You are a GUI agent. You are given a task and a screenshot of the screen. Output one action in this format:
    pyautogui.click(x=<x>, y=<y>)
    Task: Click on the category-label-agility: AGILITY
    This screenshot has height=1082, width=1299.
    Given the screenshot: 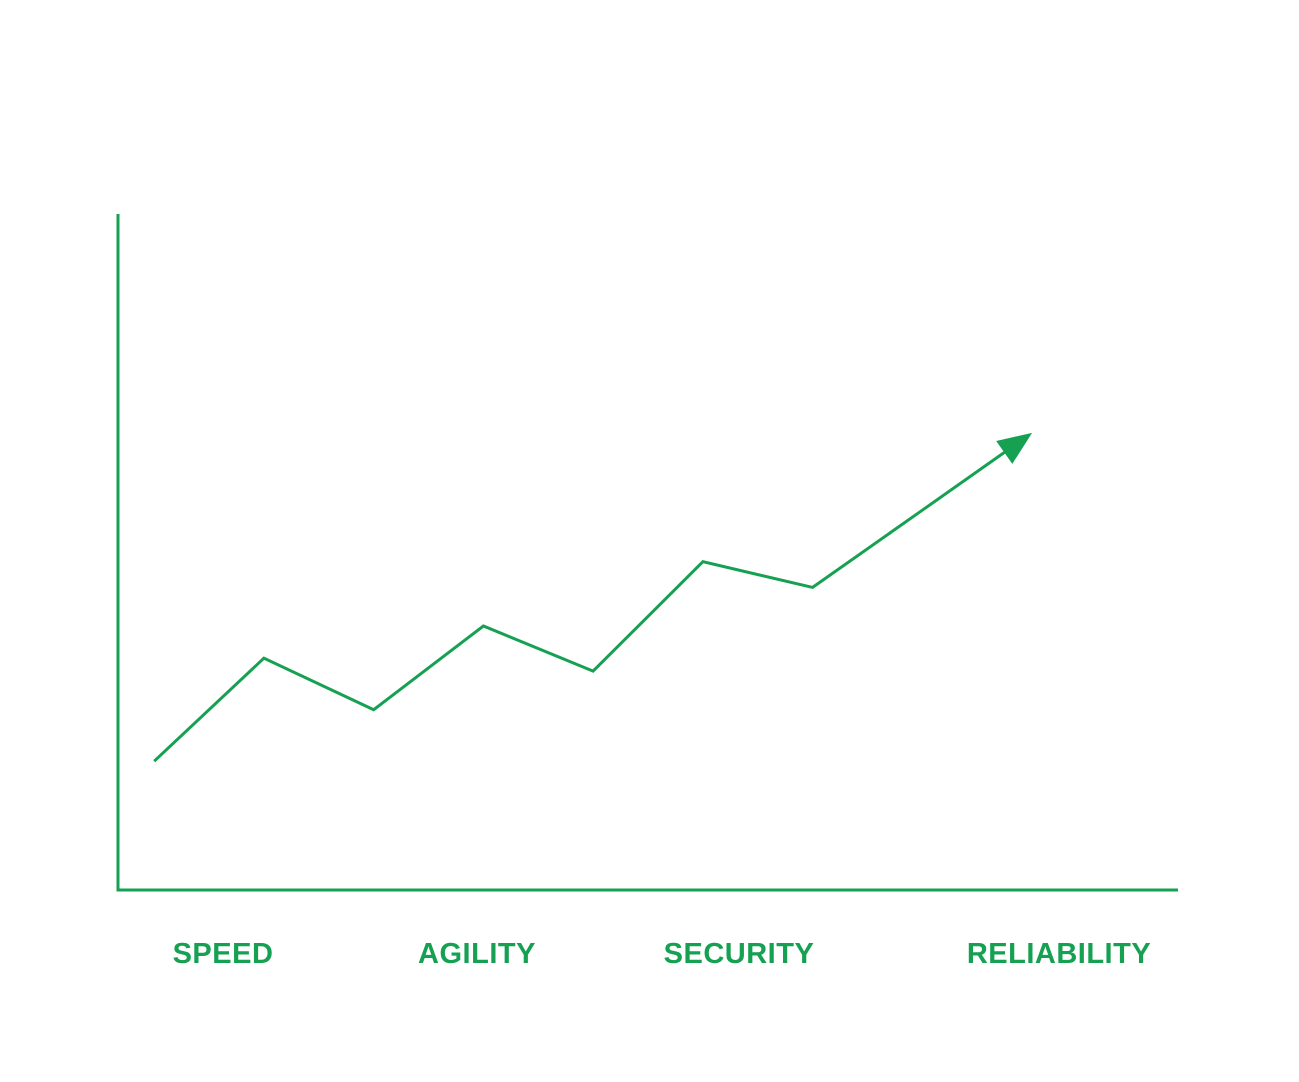 What is the action you would take?
    pyautogui.click(x=477, y=954)
    